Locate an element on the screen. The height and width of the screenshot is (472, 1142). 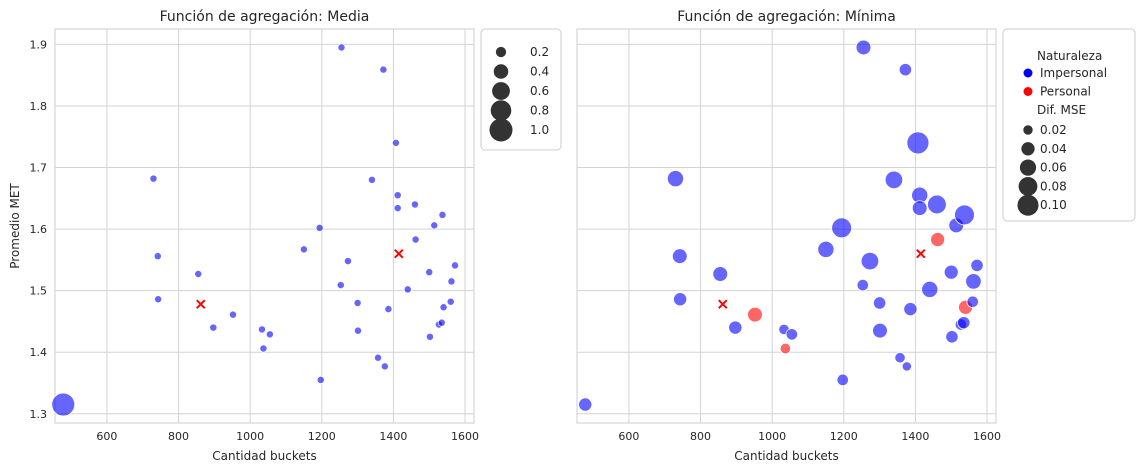
legend: 0.2 0.4 0.6 0.8 1.0 is located at coordinates (521, 89).